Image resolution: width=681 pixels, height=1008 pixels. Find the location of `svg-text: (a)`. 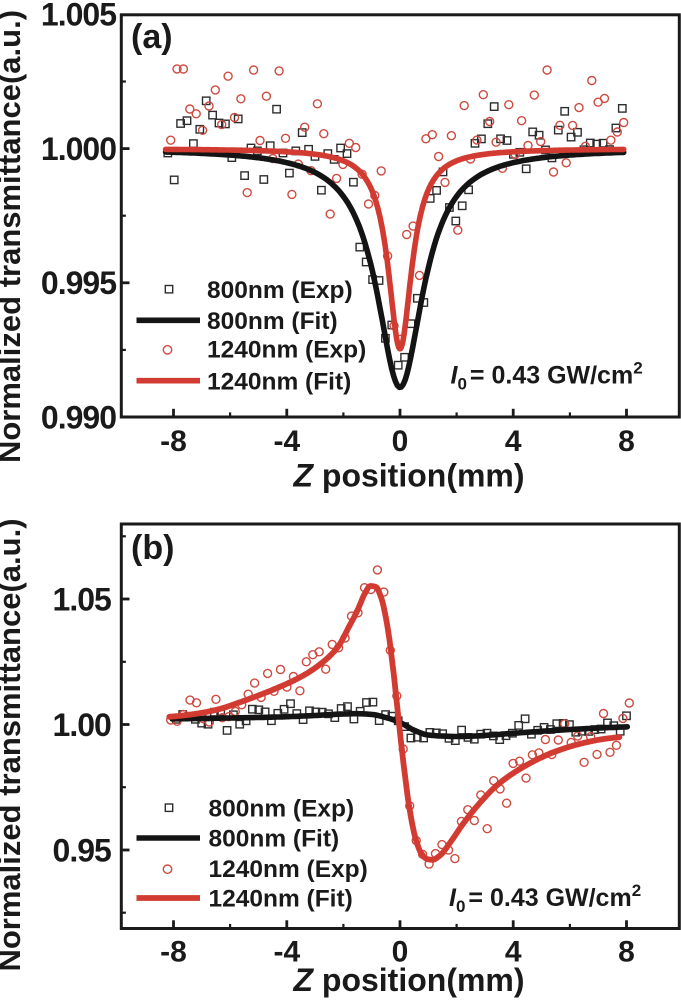

svg-text: (a) is located at coordinates (152, 37).